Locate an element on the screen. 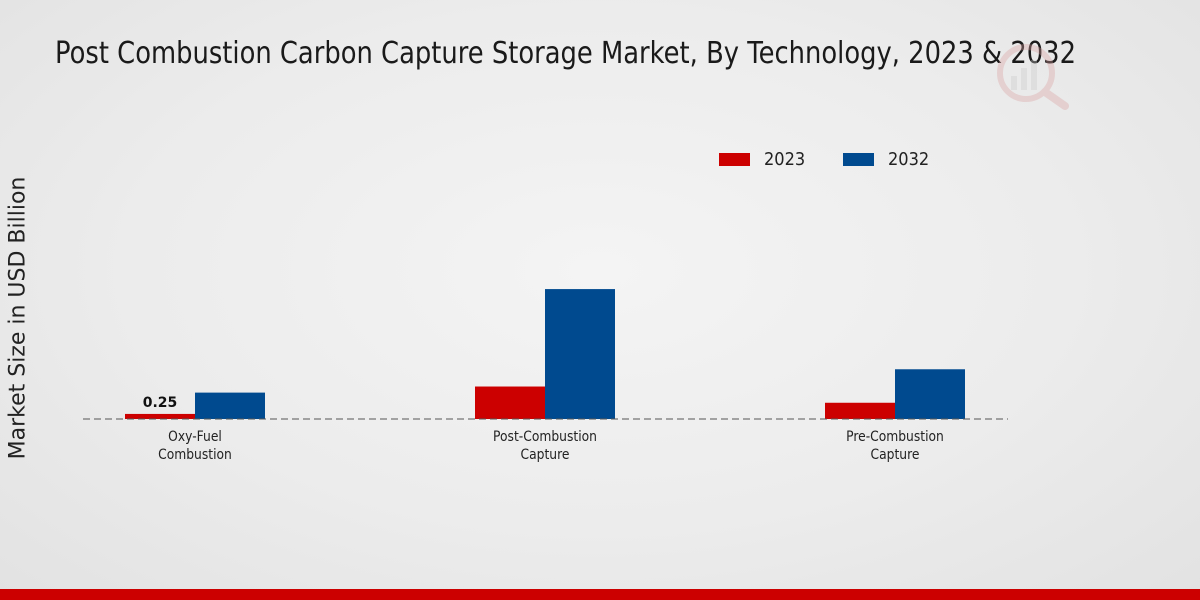 This screenshot has height=600, width=1200. bar-2023-oxy-fuel-combustion is located at coordinates (160, 416).